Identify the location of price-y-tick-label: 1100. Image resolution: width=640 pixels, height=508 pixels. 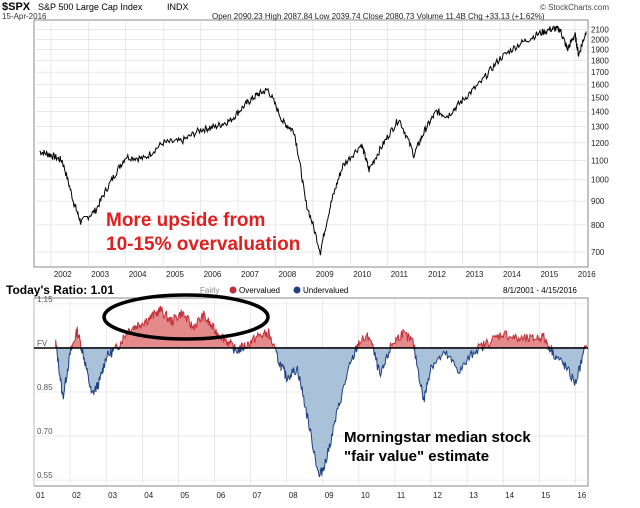
(600, 160).